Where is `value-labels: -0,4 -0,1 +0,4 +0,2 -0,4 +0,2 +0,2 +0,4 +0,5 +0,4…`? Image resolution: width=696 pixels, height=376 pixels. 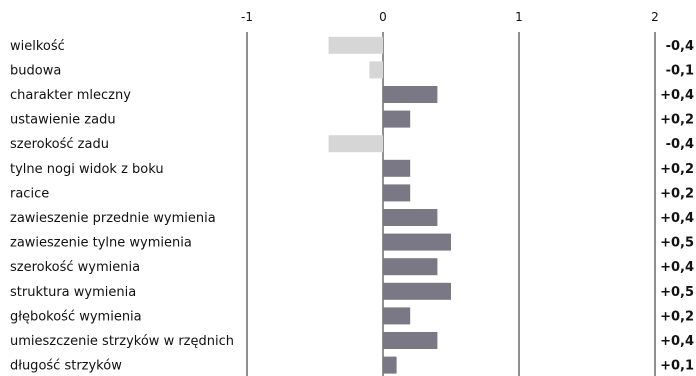 value-labels: -0,4 -0,1 +0,4 +0,2 -0,4 +0,2 +0,2 +0,4 +0,5 +0,4… is located at coordinates (677, 206).